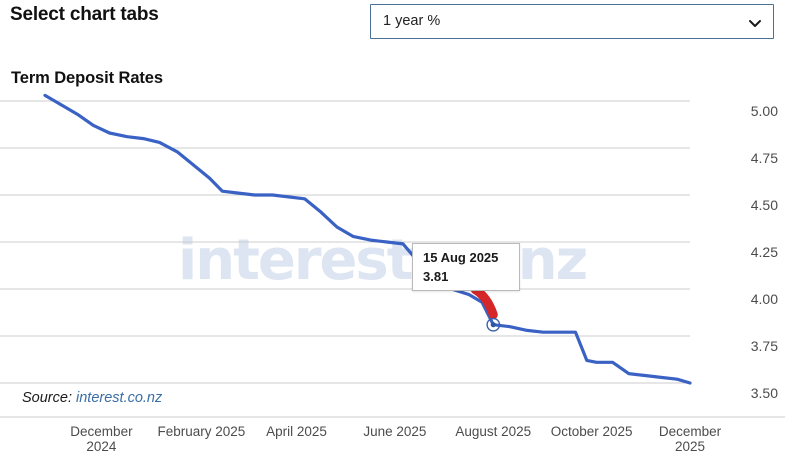 The width and height of the screenshot is (785, 459). Describe the element at coordinates (87, 78) in the screenshot. I see `chart-title: Term Deposit Rates` at that location.